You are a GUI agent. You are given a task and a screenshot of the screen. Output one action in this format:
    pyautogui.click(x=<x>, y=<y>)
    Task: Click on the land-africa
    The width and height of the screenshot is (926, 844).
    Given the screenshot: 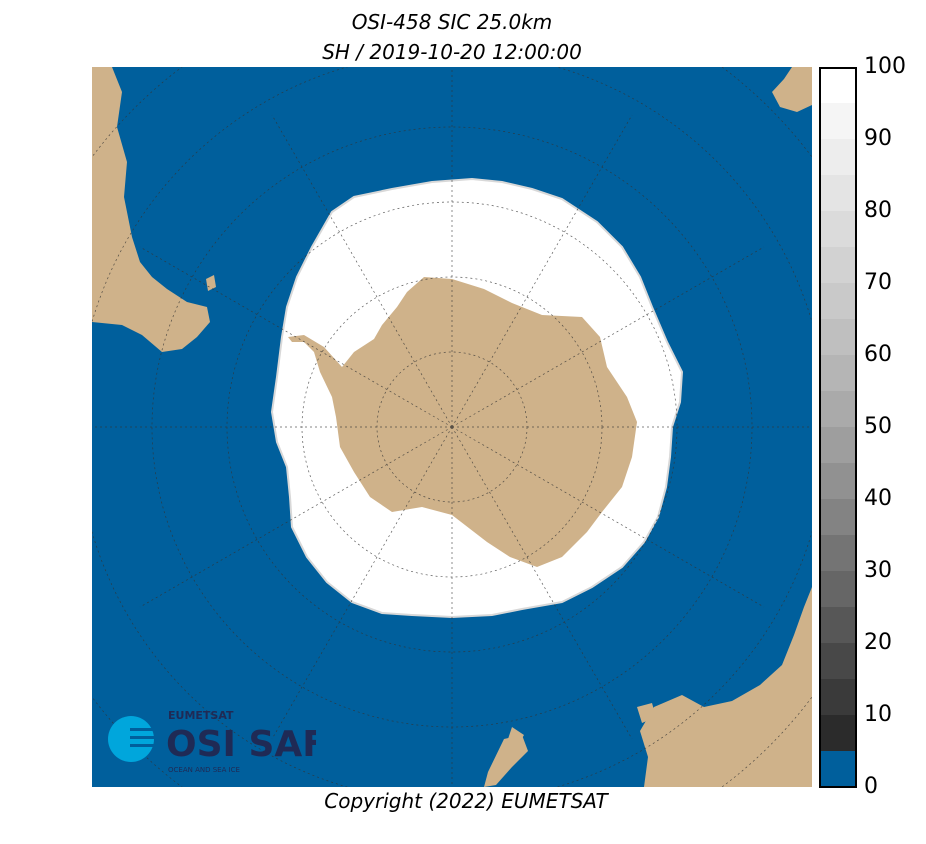 What is the action you would take?
    pyautogui.click(x=792, y=89)
    